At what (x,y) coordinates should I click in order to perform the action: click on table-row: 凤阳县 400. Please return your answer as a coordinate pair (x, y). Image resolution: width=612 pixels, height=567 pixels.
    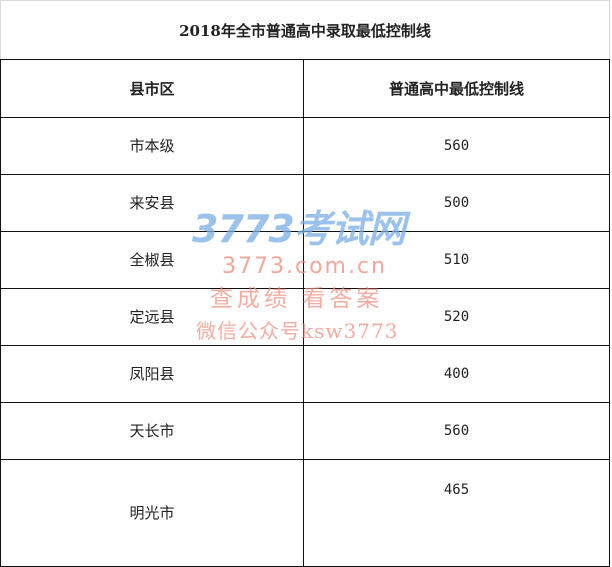
    Looking at the image, I should click on (305, 374).